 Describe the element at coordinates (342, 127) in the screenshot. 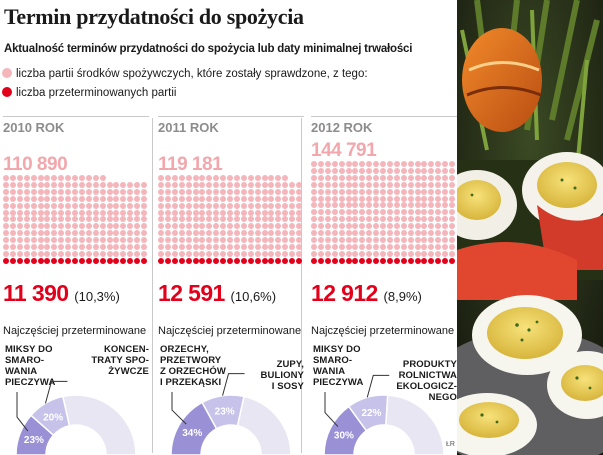

I see `year-label: 2012 ROK` at that location.